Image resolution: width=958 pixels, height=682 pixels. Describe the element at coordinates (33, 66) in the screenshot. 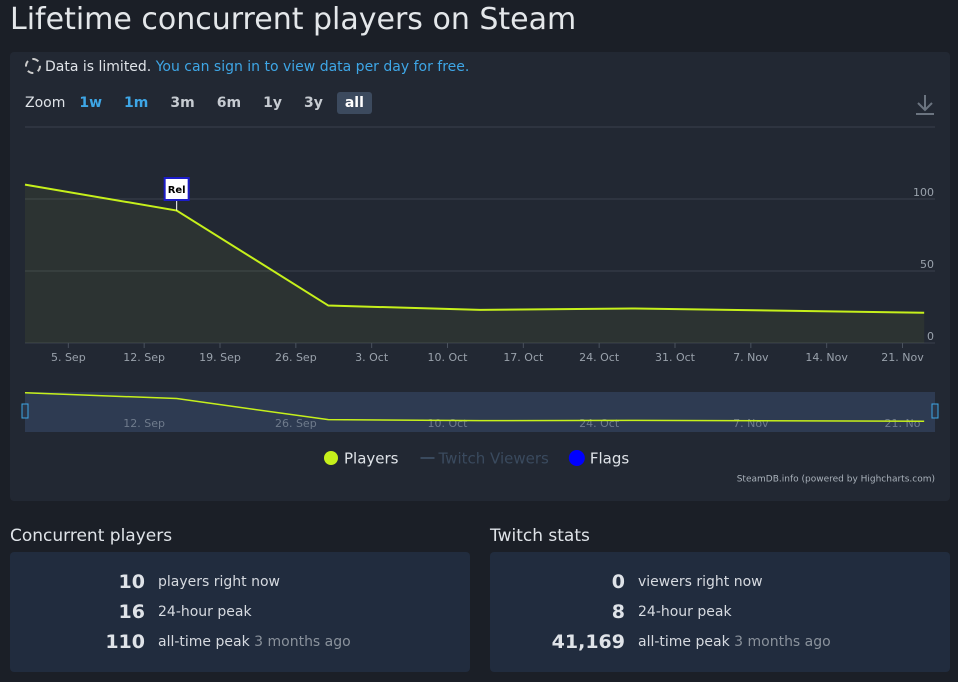

I see `notice-icon` at that location.